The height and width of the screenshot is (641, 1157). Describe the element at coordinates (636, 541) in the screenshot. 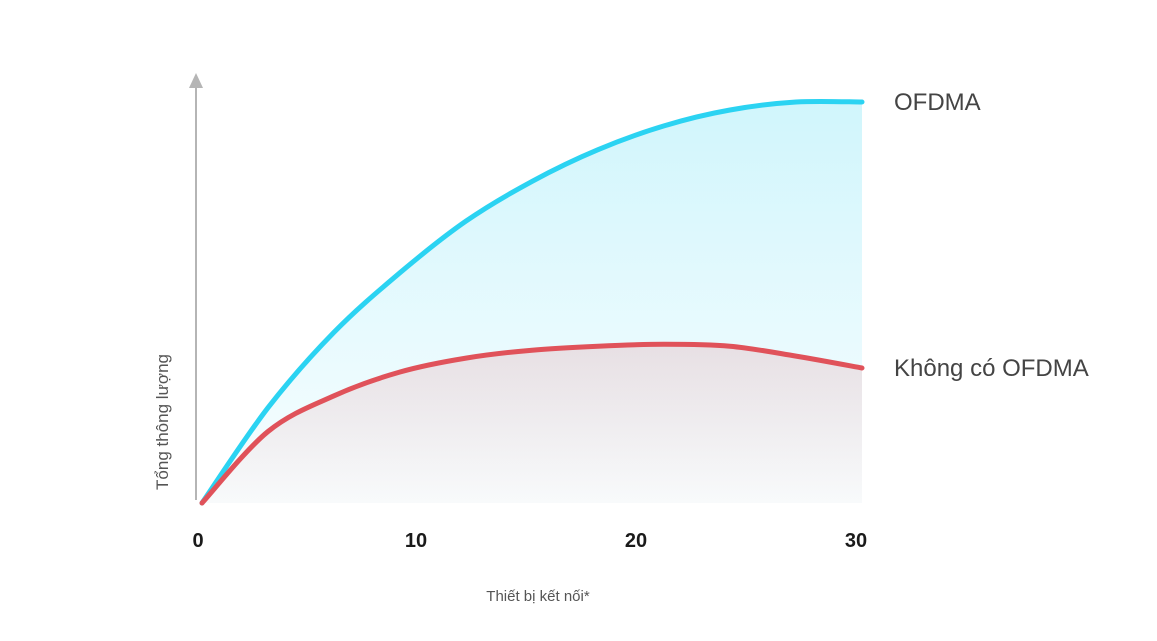

I see `x-tick-20: 20` at that location.